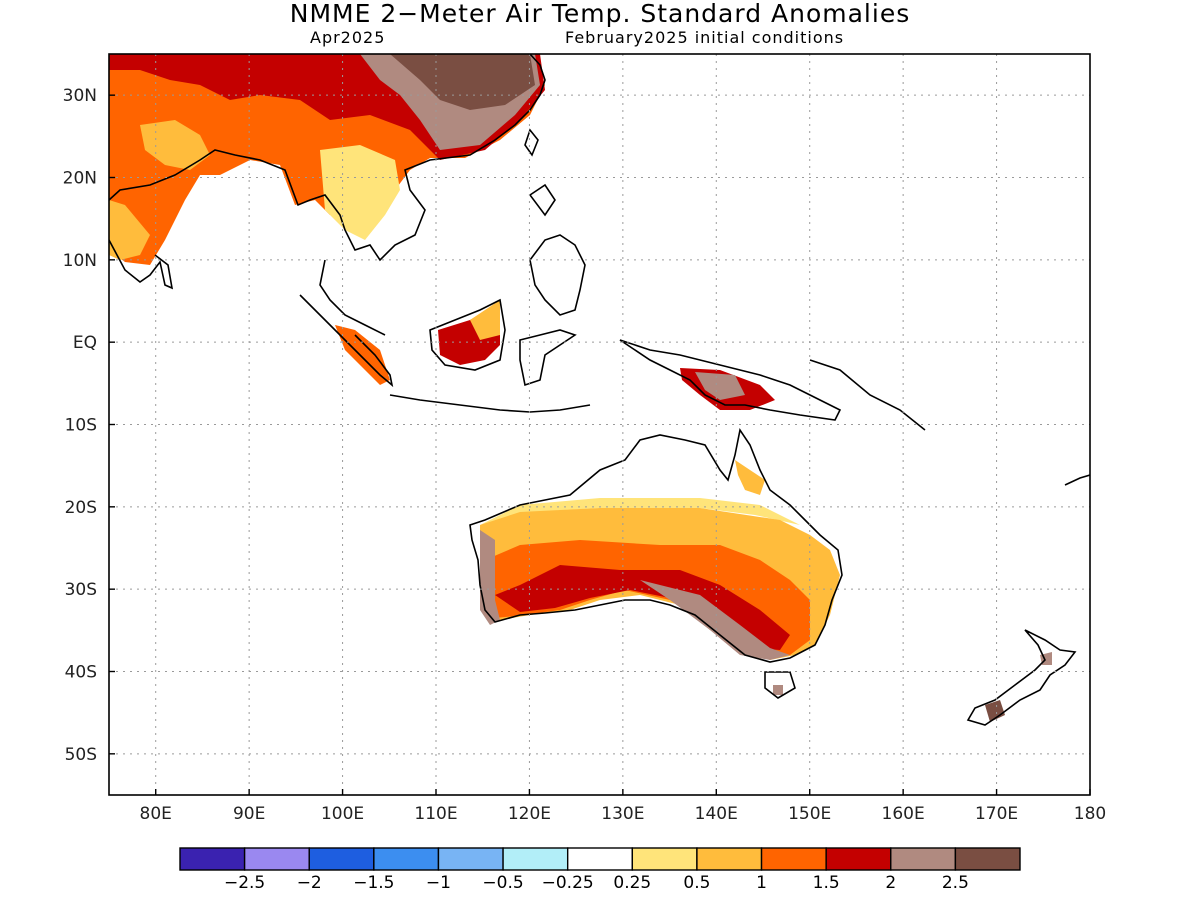 This screenshot has height=900, width=1200. I want to click on lat-tick-label: 30S, so click(81, 590).